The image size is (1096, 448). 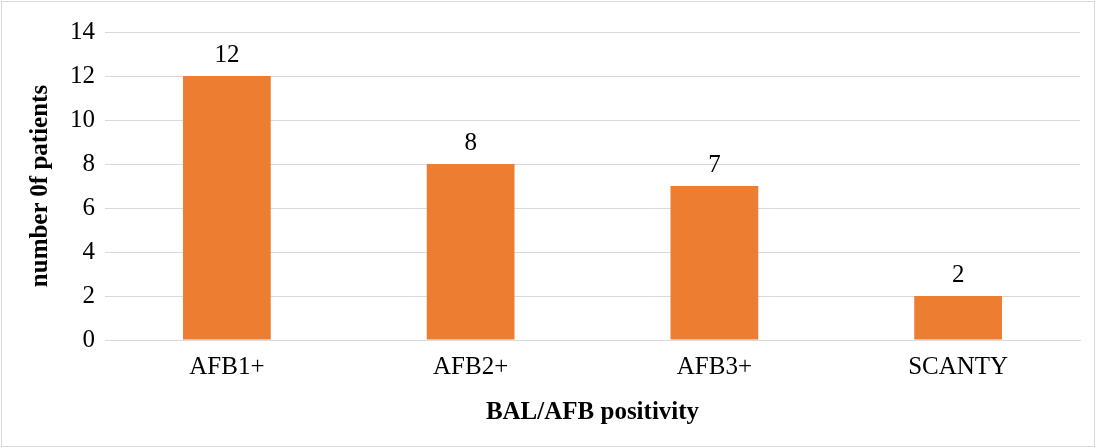 I want to click on data-label: 12, so click(x=227, y=54).